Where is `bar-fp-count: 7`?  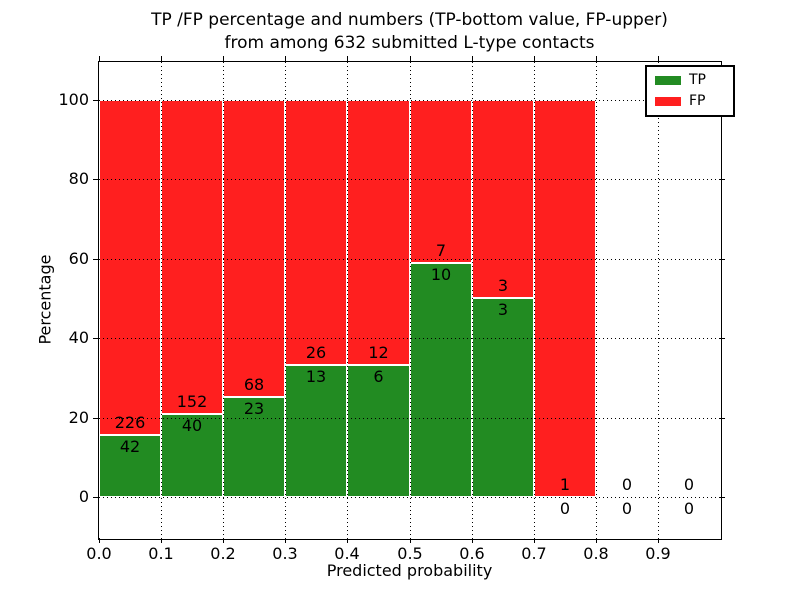 bar-fp-count: 7 is located at coordinates (441, 251).